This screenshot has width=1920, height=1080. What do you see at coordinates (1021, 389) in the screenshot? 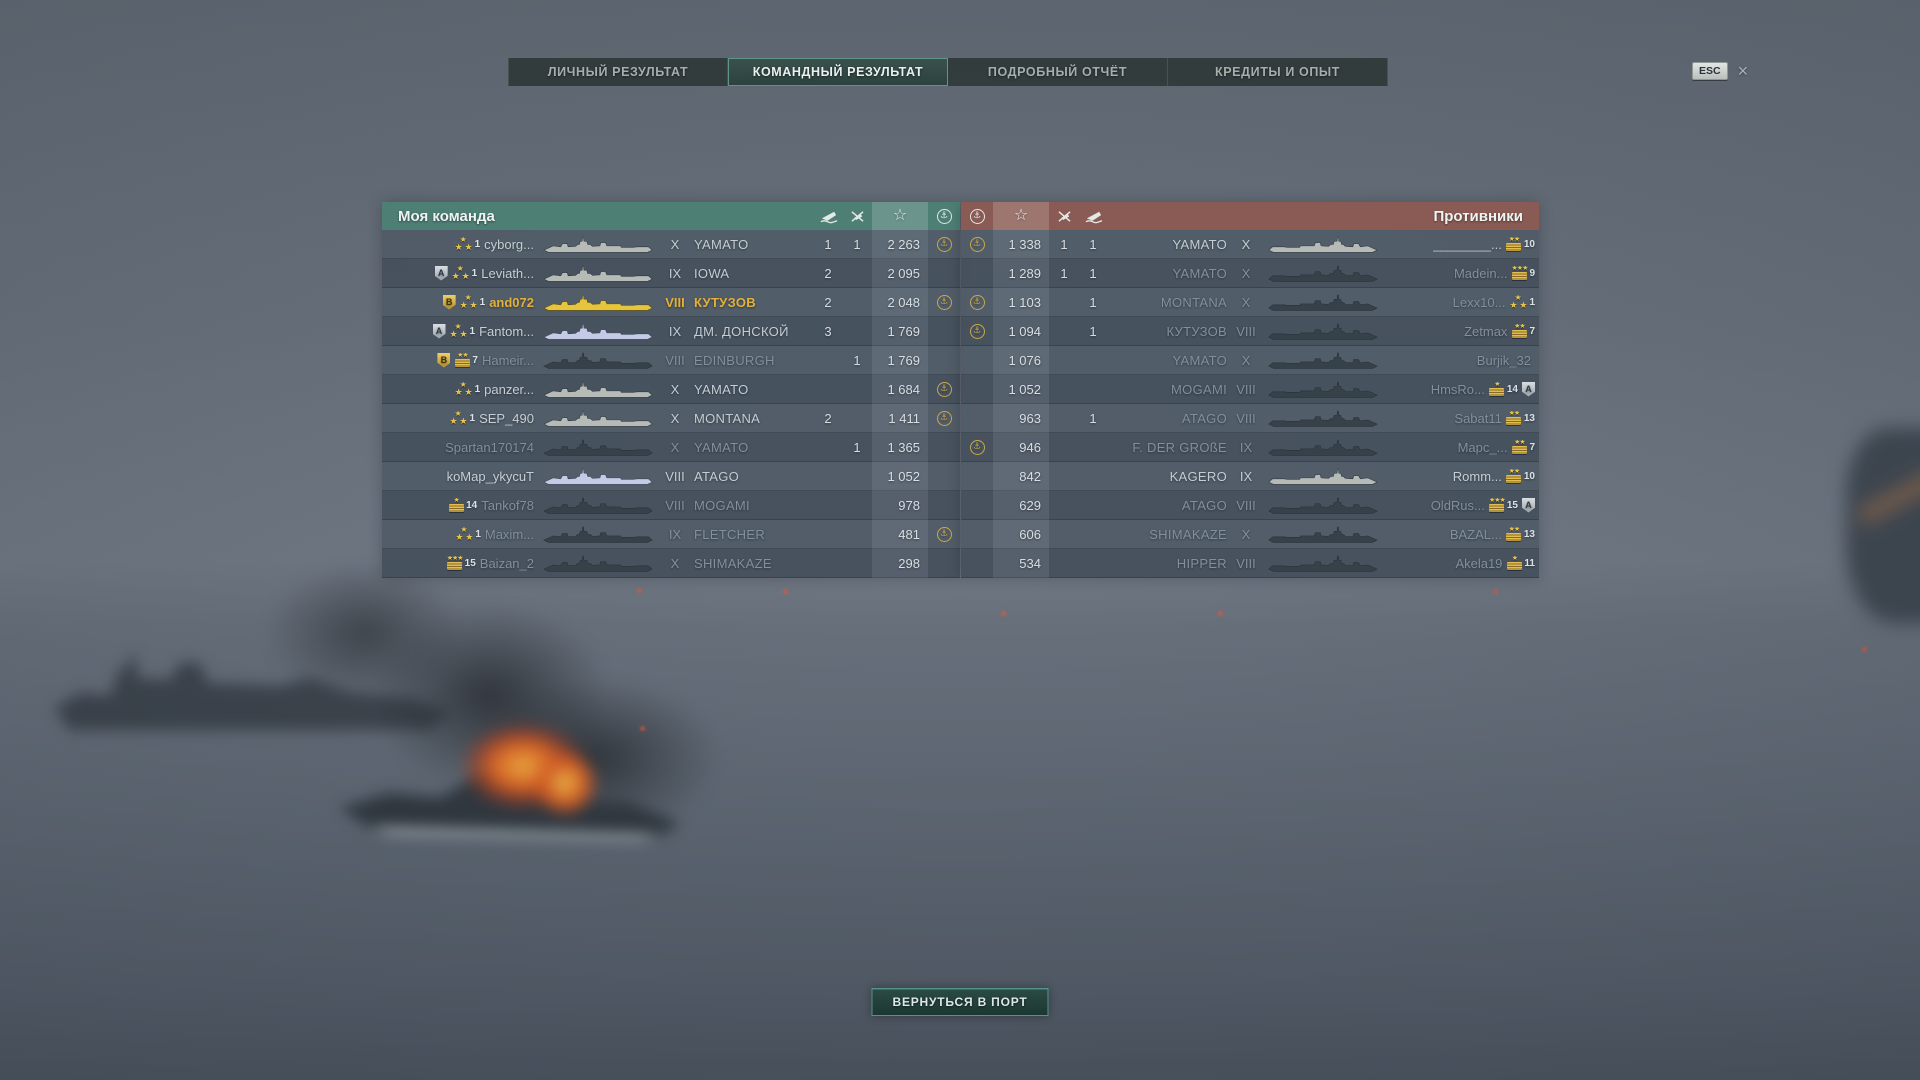
I see `experience-value: 1 052` at bounding box center [1021, 389].